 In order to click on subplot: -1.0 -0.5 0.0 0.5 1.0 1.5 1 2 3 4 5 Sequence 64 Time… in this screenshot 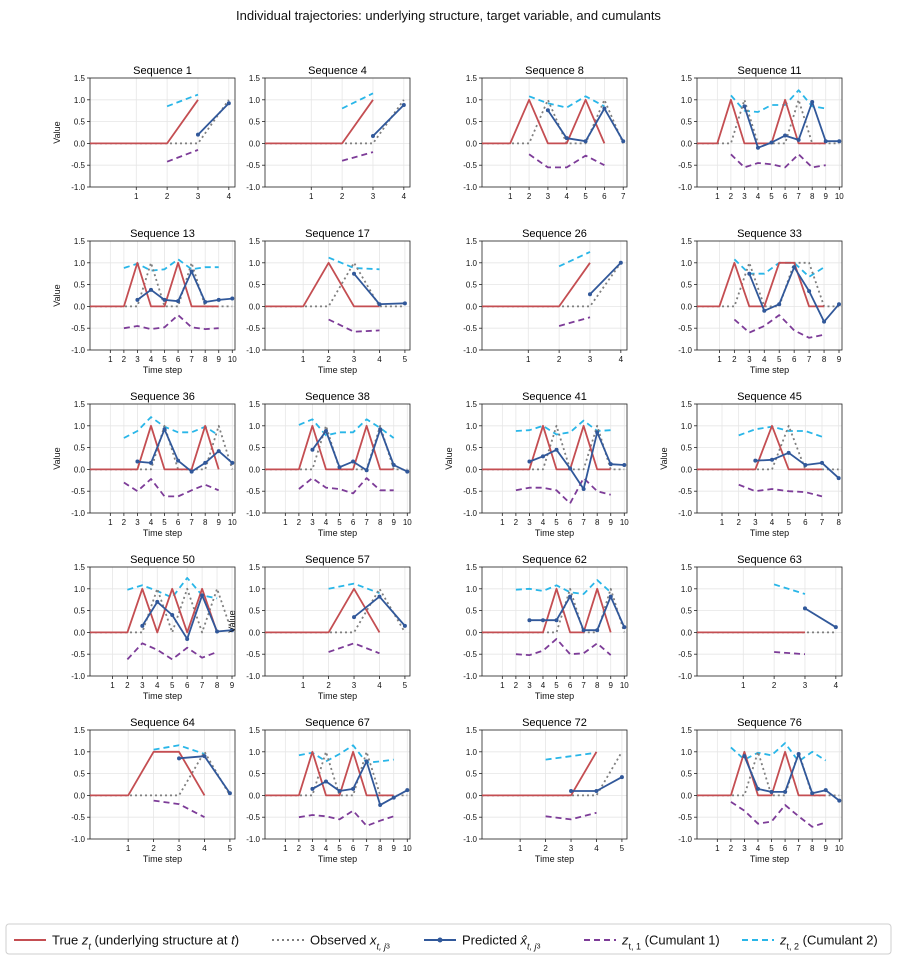, I will do `click(153, 790)`.